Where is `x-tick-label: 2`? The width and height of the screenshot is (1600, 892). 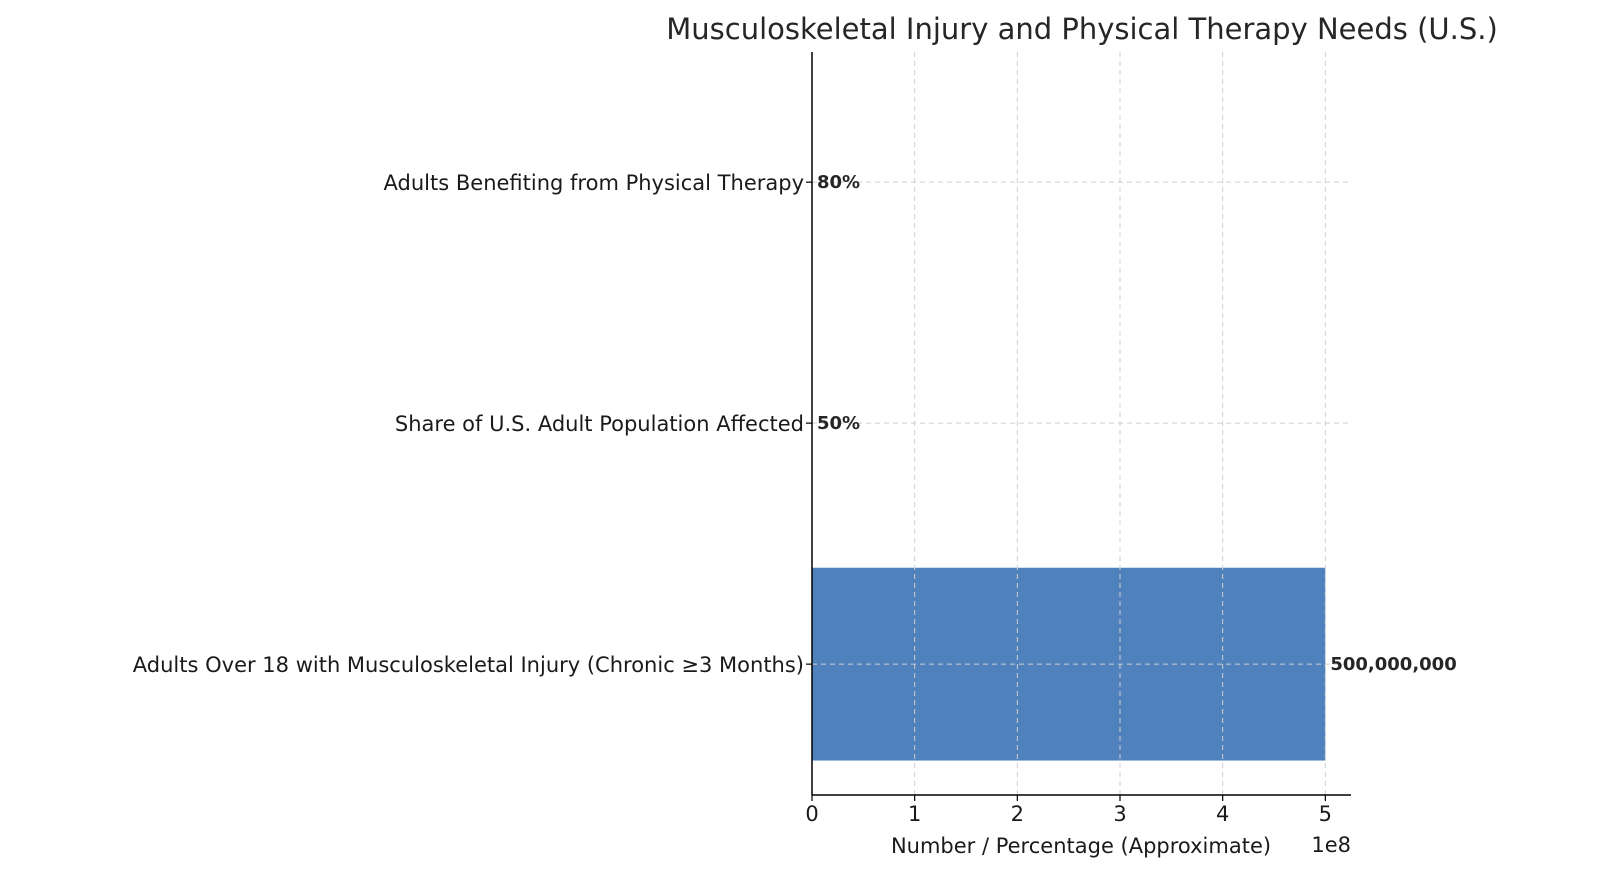 x-tick-label: 2 is located at coordinates (1017, 814).